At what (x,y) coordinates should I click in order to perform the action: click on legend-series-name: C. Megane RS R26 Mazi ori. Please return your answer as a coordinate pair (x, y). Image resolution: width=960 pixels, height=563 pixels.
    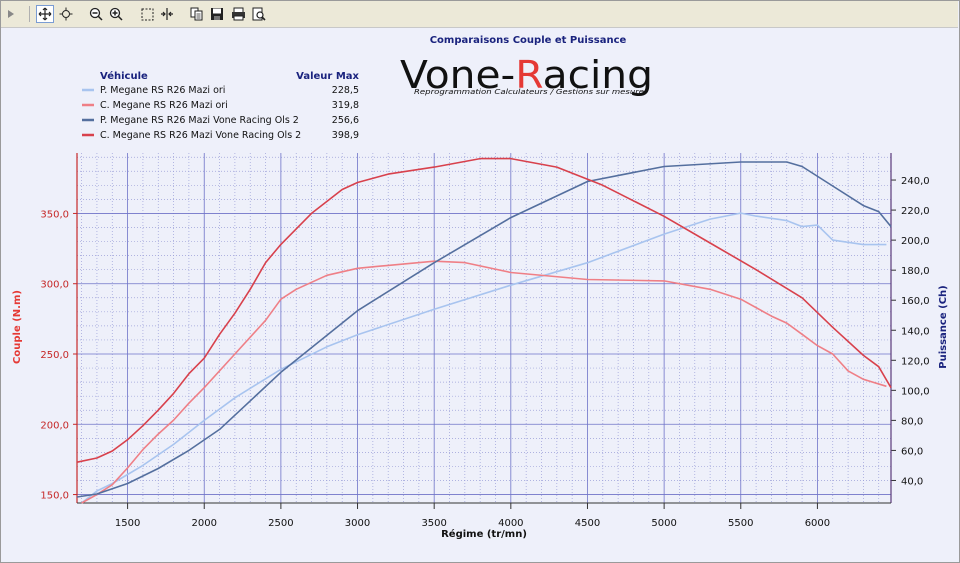
    Looking at the image, I should click on (164, 105).